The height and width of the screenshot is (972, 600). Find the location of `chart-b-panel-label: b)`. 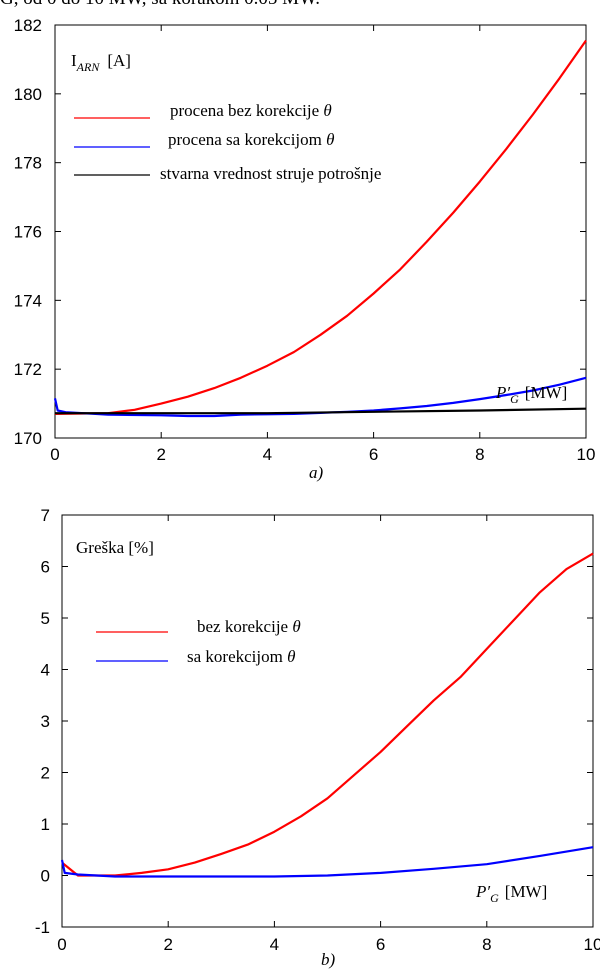

chart-b-panel-label: b) is located at coordinates (328, 959).